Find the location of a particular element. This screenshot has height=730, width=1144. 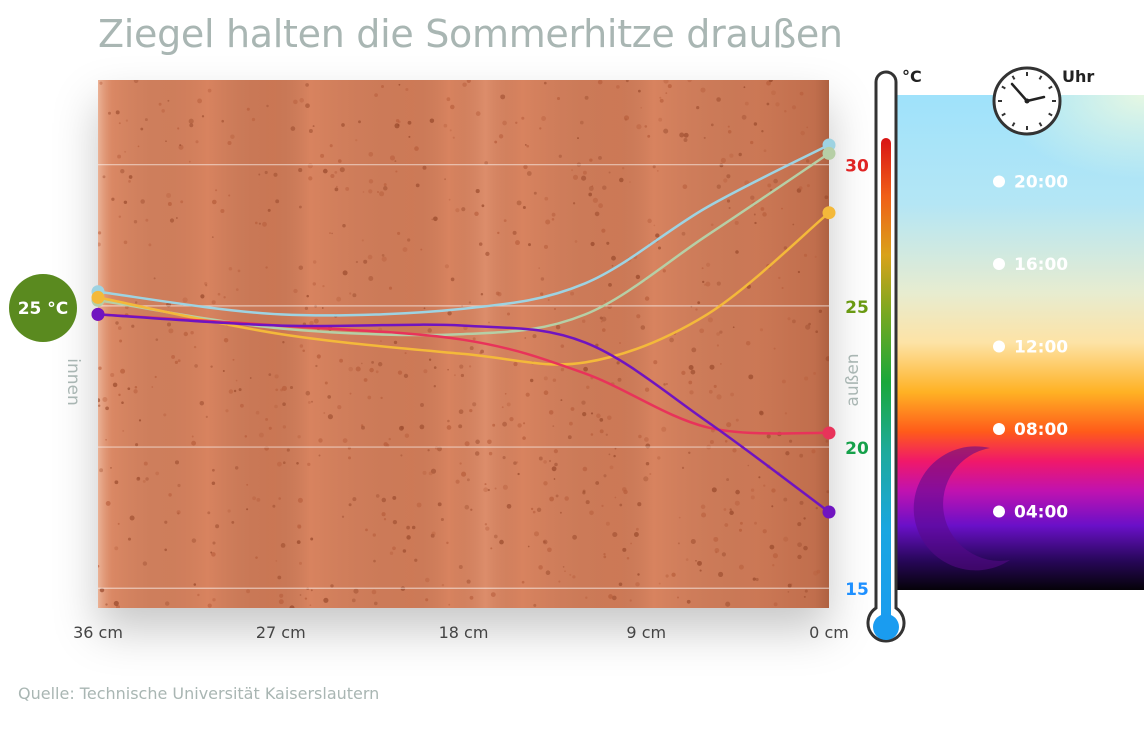

moon-icon is located at coordinates (961, 508).